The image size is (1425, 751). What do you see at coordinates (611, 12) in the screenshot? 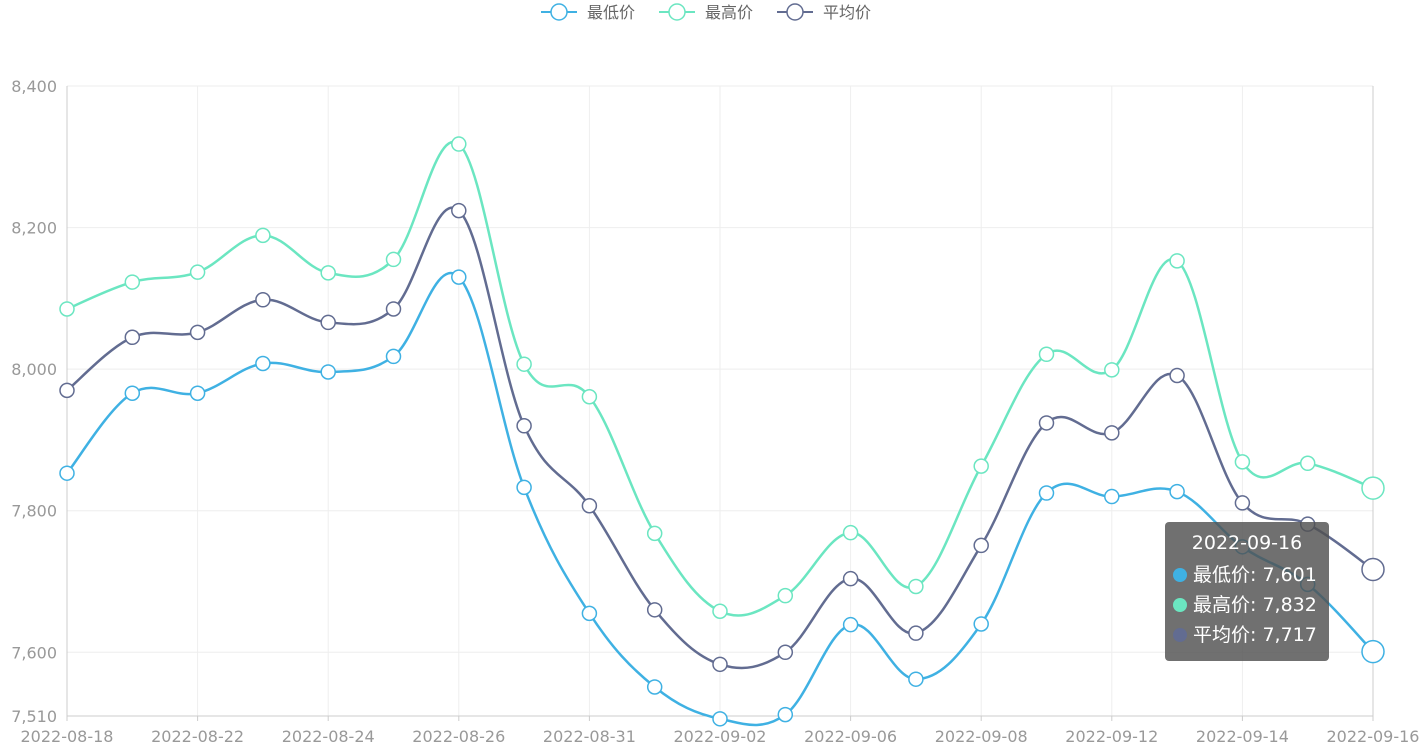
I see `legend-label: 最低价` at bounding box center [611, 12].